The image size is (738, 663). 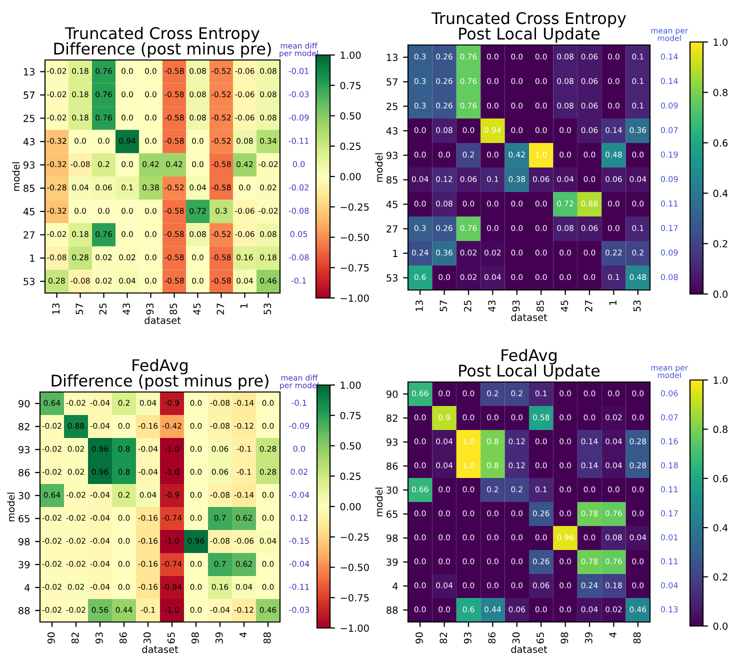 What do you see at coordinates (350, 116) in the screenshot?
I see `color-bar-label: 0.50` at bounding box center [350, 116].